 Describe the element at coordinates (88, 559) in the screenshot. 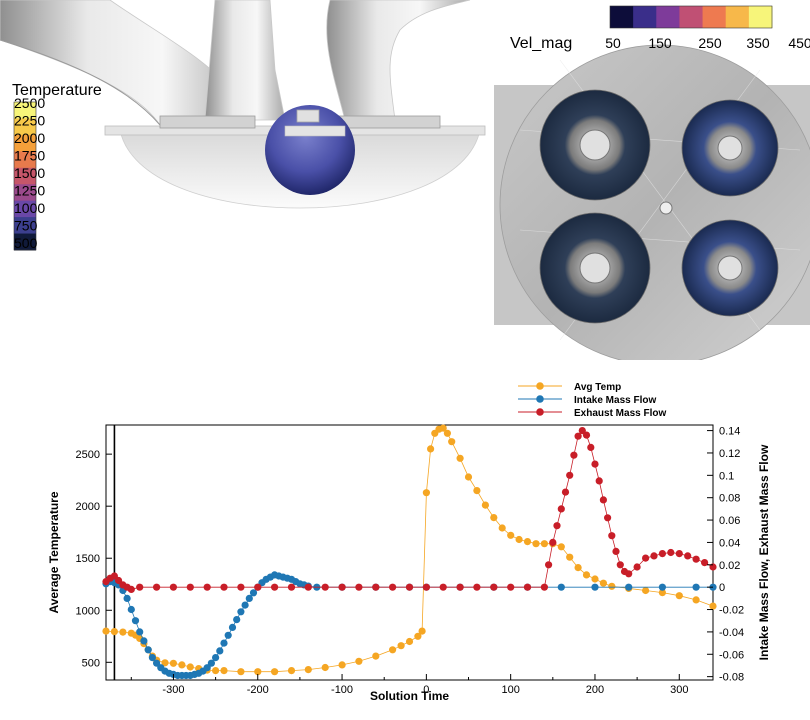

I see `y-tick-label: 1500` at that location.